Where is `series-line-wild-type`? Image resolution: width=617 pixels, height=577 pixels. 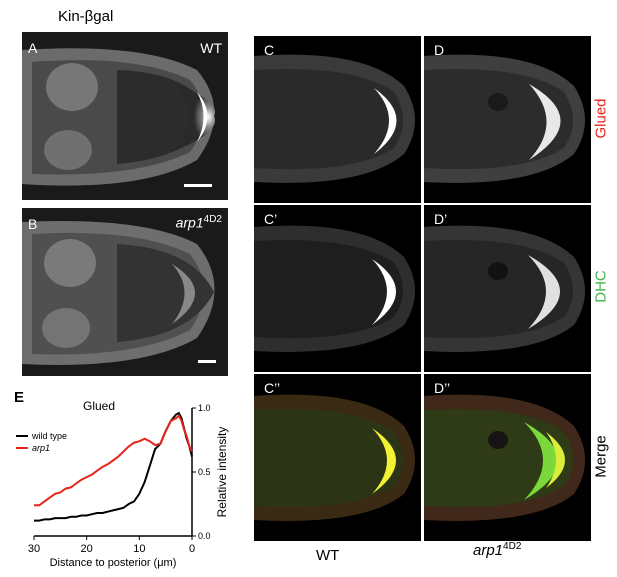
series-line-wild-type is located at coordinates (113, 466).